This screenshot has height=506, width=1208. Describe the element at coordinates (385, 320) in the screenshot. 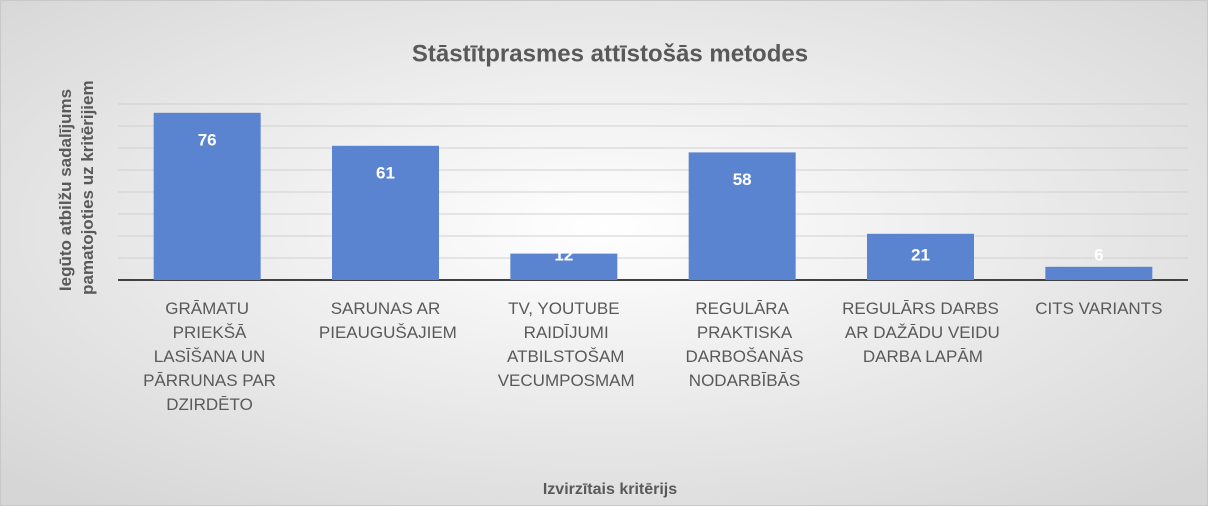

I see `x-tick-label: SARUNAS AR PIEAUGUŠAJIEM` at that location.